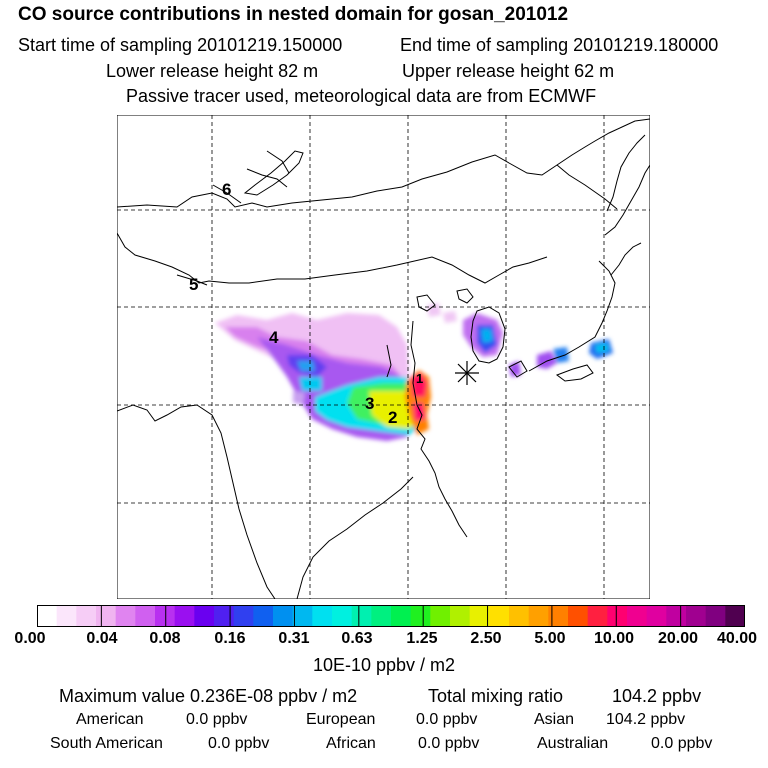 The width and height of the screenshot is (768, 768). What do you see at coordinates (106, 743) in the screenshot?
I see `south-american-label: South American` at bounding box center [106, 743].